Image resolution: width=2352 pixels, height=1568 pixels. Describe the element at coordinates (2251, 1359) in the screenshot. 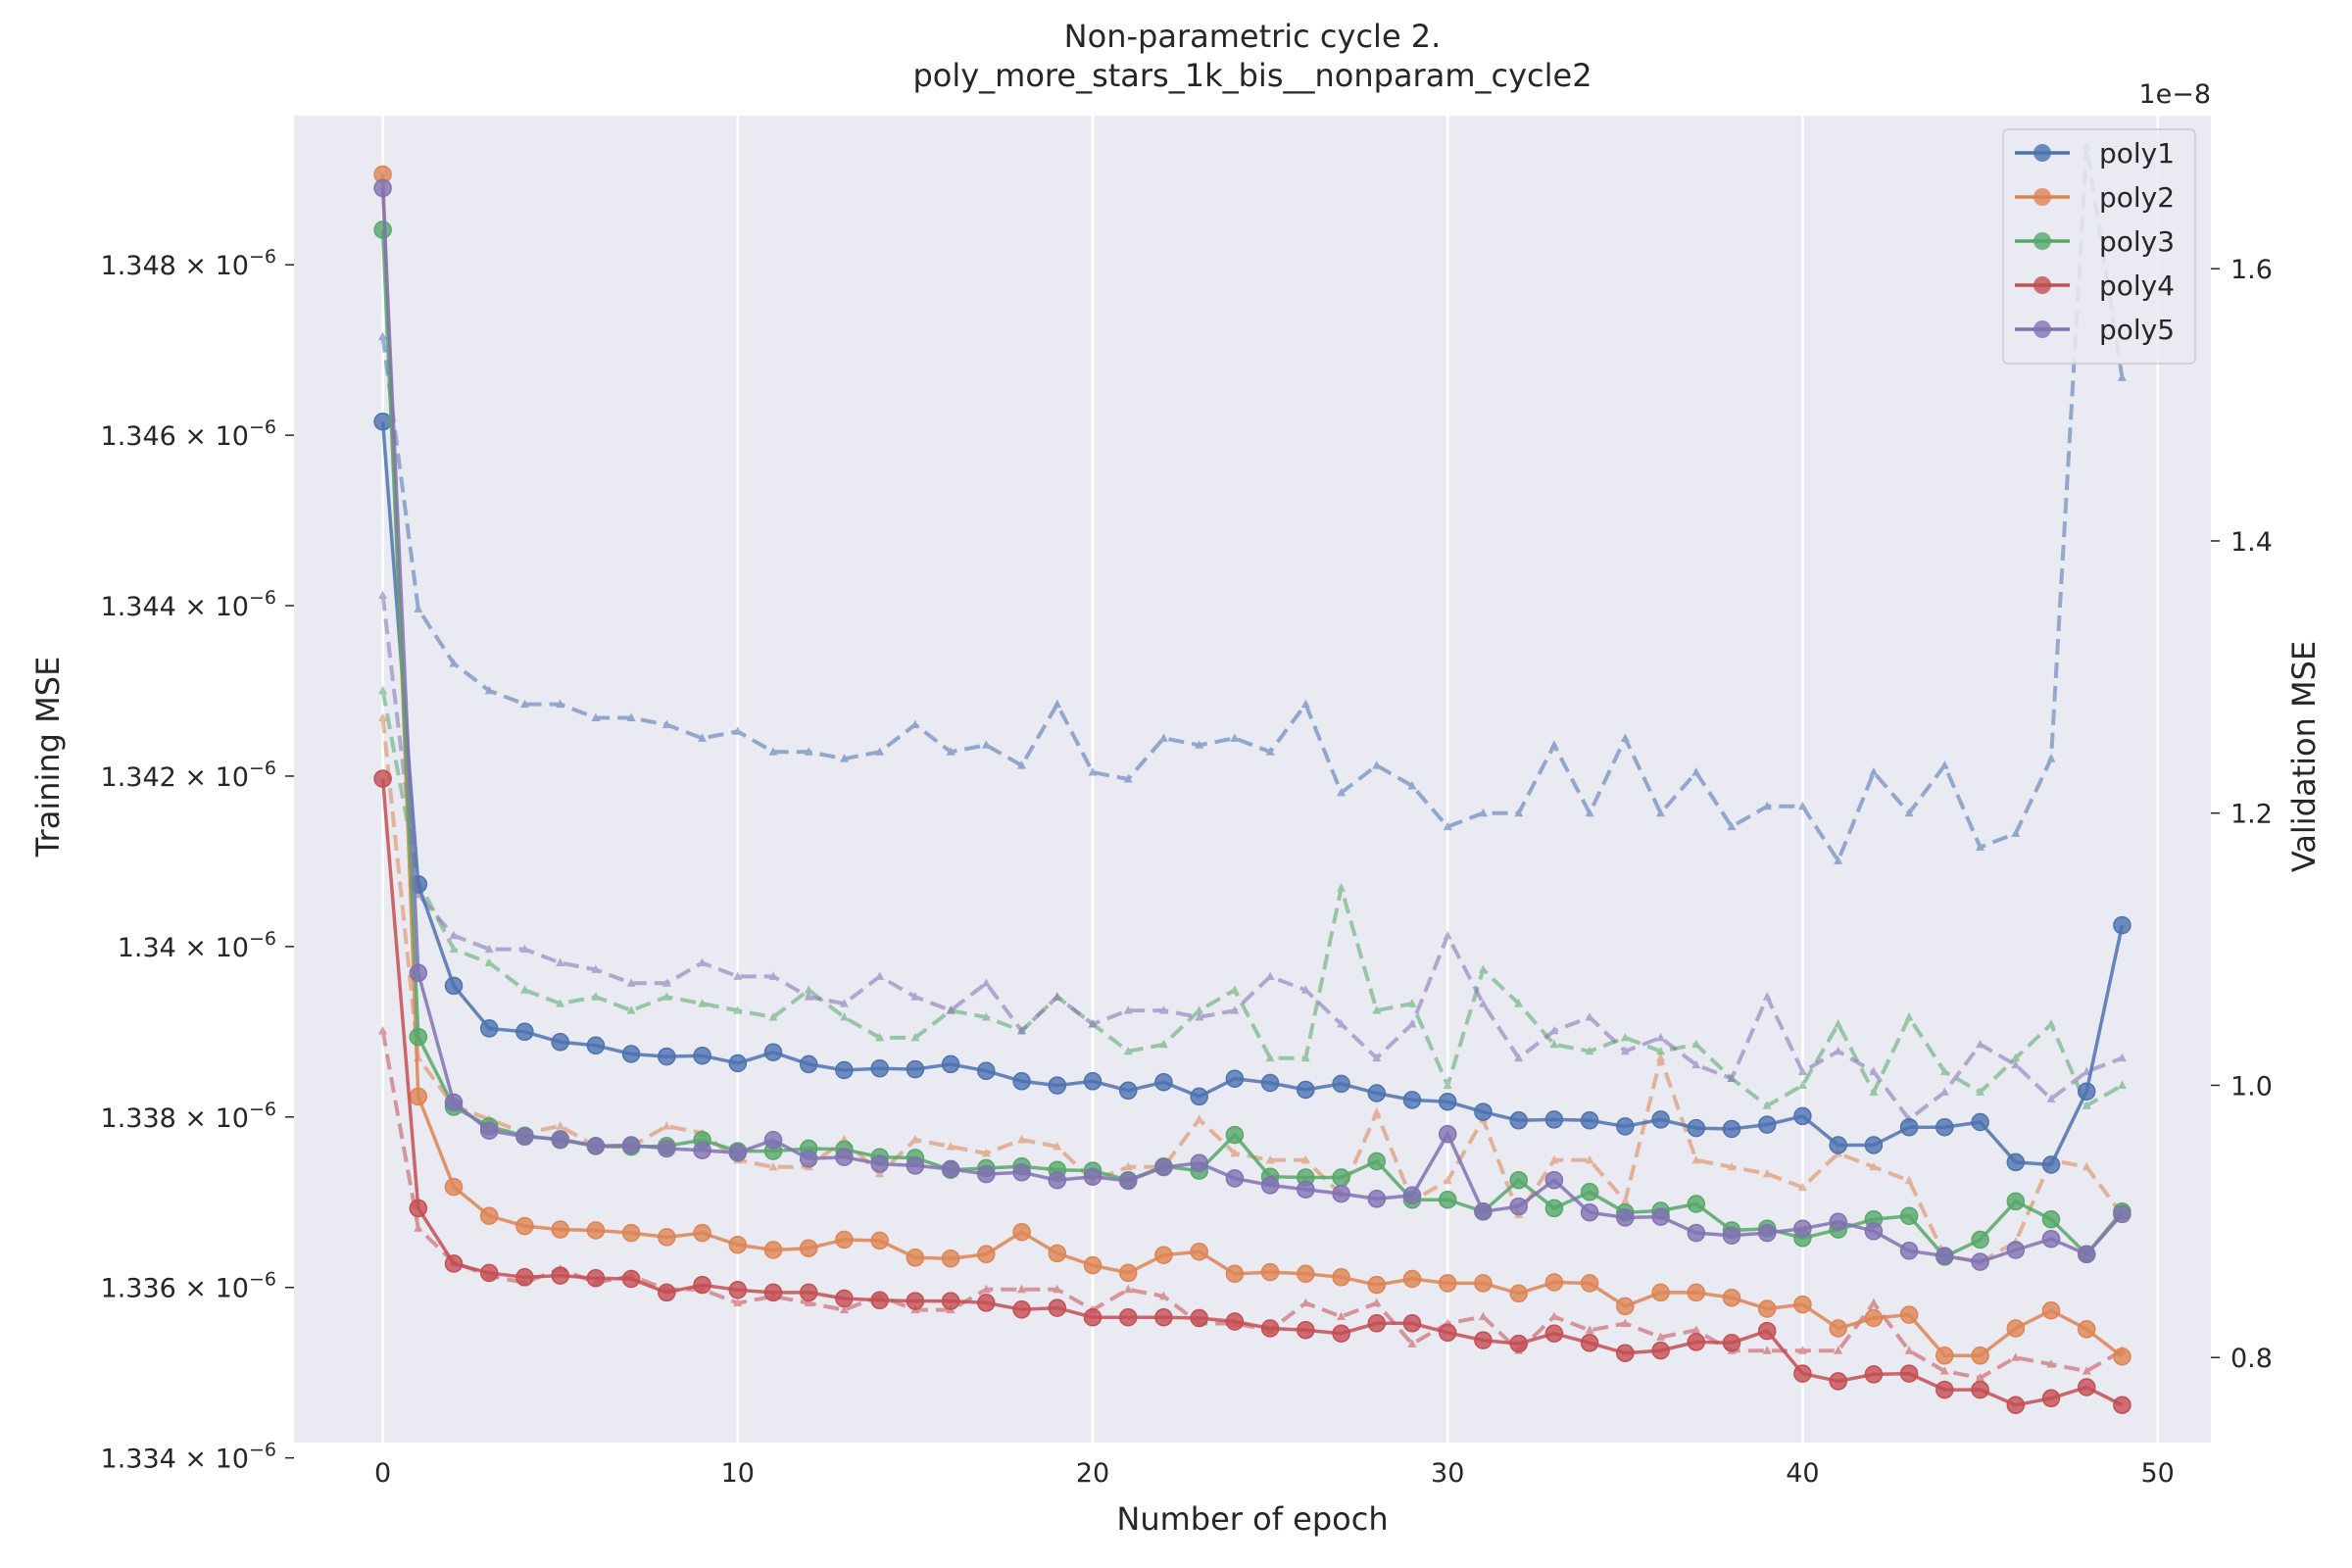

I see `y2-tick-label: 0.8` at that location.